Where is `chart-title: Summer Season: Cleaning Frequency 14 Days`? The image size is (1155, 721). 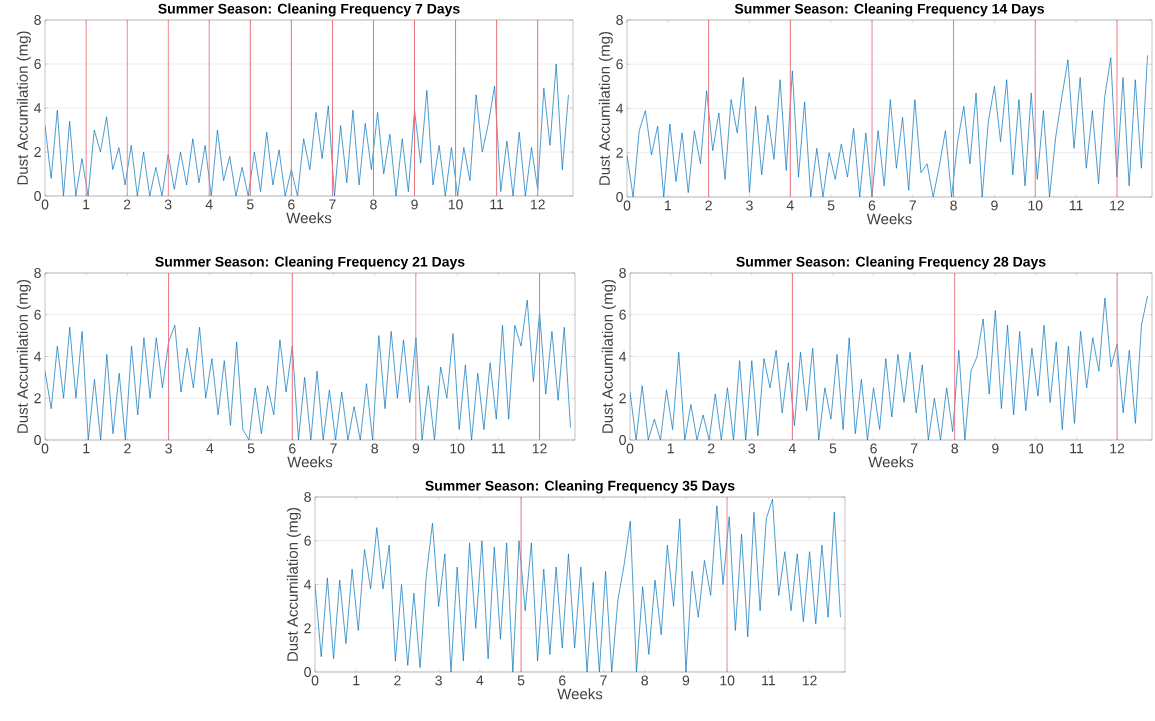
chart-title: Summer Season: Cleaning Frequency 14 Days is located at coordinates (889, 10).